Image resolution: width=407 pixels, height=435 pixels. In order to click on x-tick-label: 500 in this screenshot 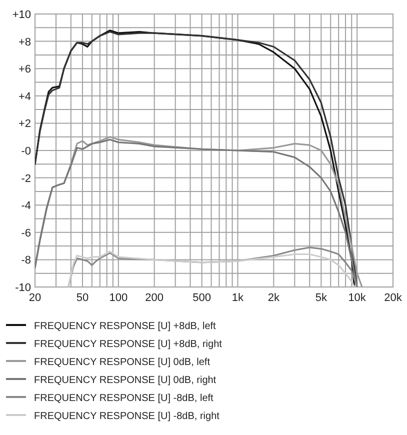, I will do `click(201, 298)`.